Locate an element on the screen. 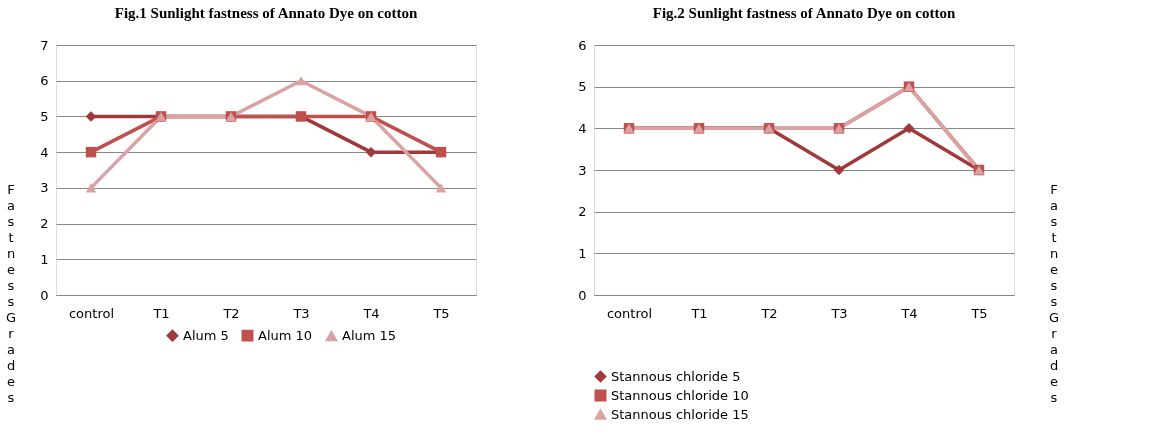  legend-label: Alum 10 is located at coordinates (285, 335).